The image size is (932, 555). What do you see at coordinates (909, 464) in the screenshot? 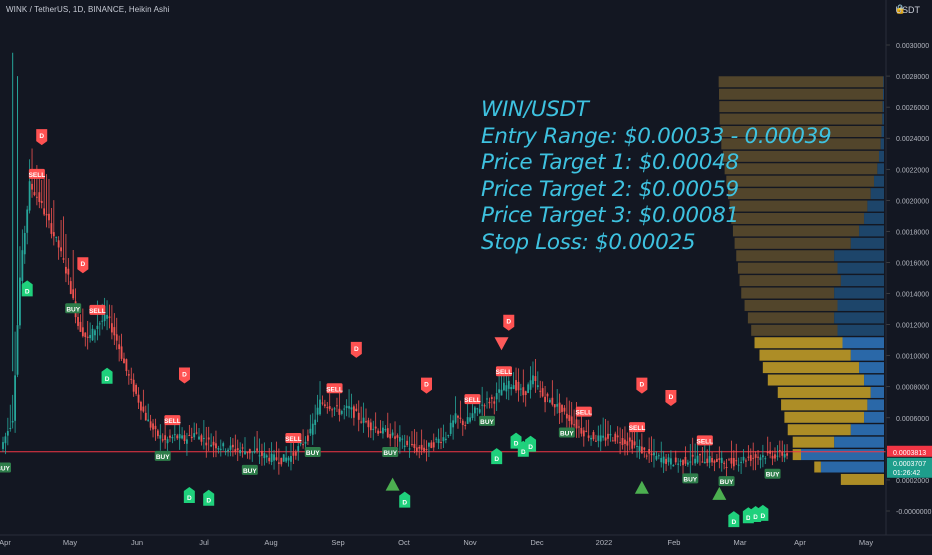
I see `price-badge-last-text: 0.0003707` at bounding box center [909, 464].